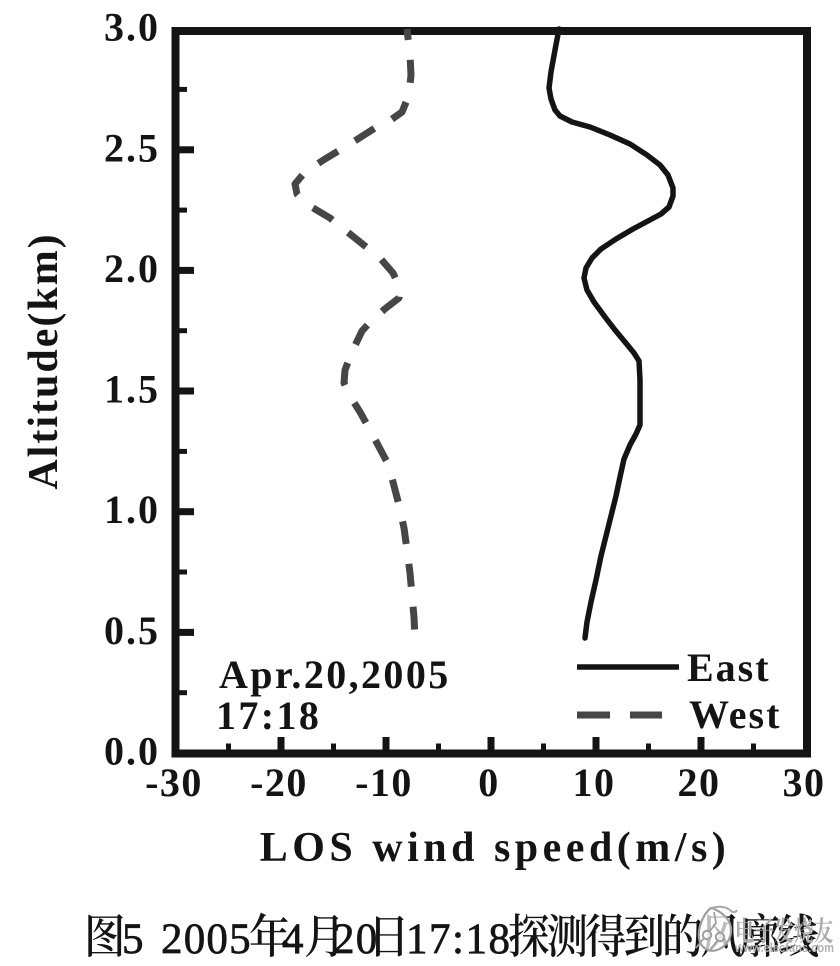  What do you see at coordinates (804, 782) in the screenshot?
I see `svg-text: 30` at bounding box center [804, 782].